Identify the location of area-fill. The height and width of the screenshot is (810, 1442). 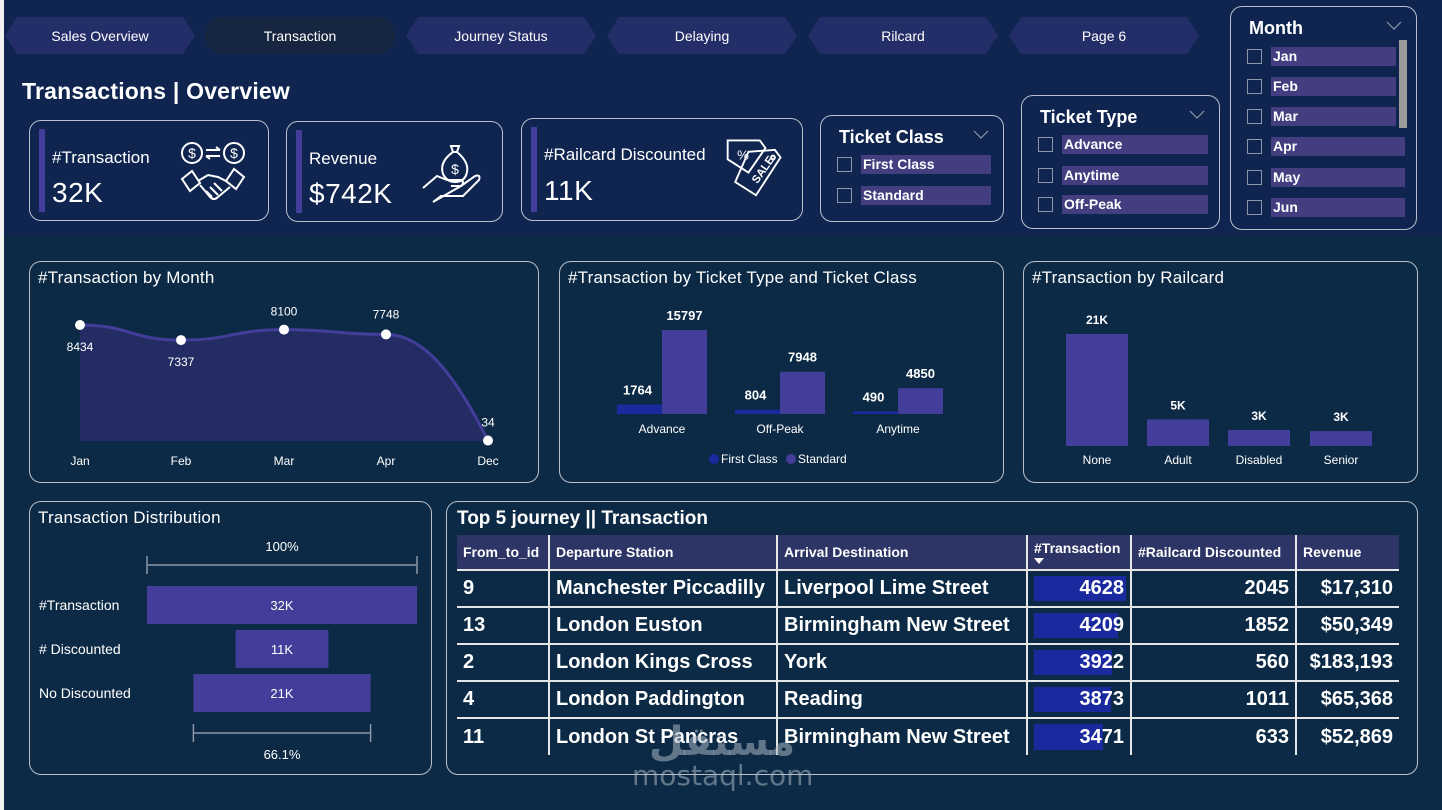
(284, 383).